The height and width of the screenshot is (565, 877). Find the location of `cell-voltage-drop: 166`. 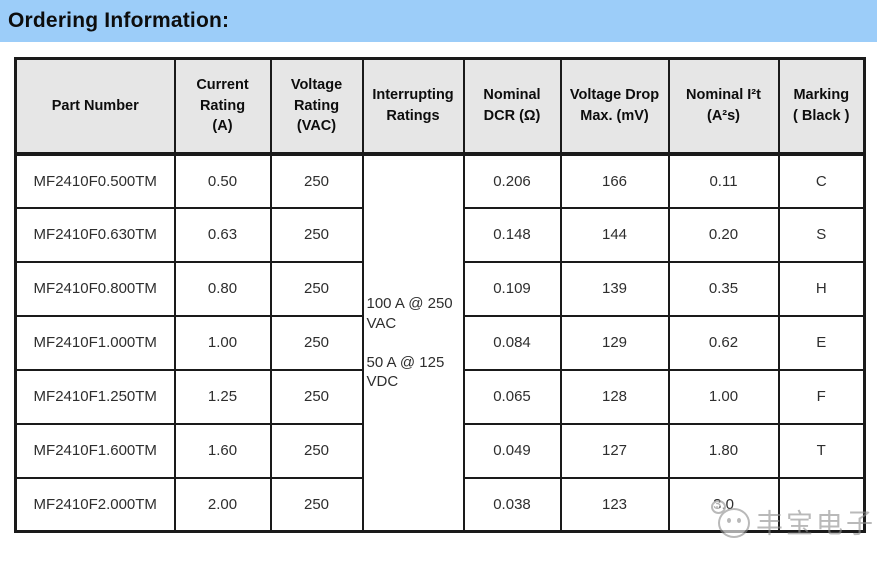

cell-voltage-drop: 166 is located at coordinates (614, 180).